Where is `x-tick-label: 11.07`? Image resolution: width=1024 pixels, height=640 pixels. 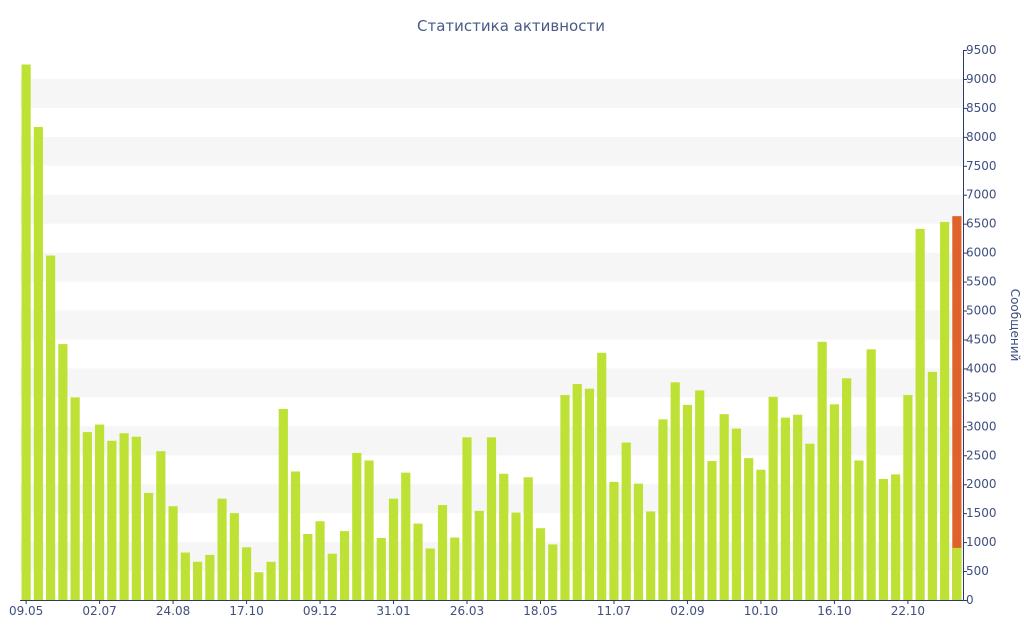 x-tick-label: 11.07 is located at coordinates (614, 611).